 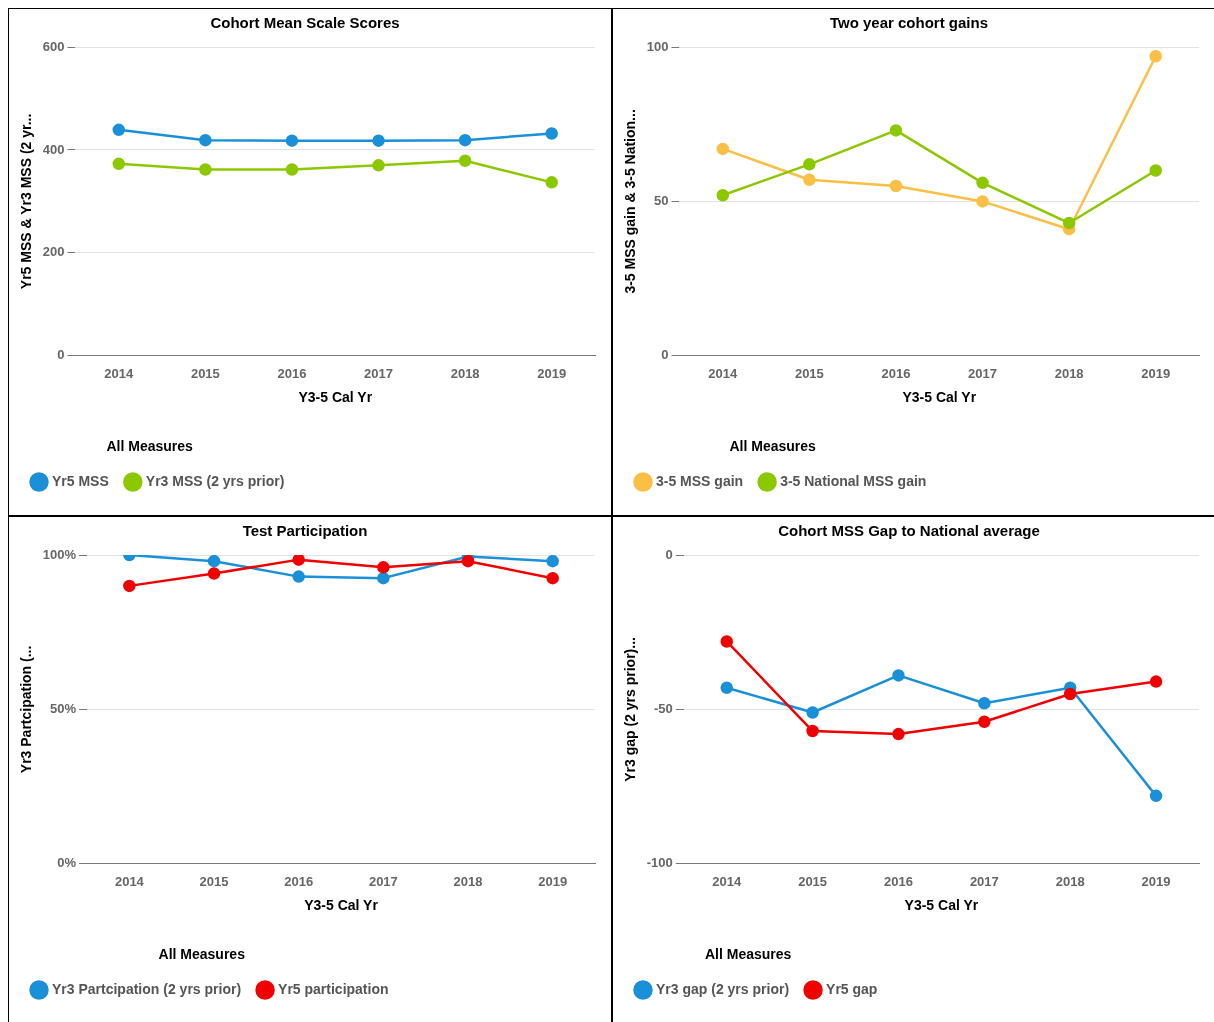 What do you see at coordinates (147, 988) in the screenshot?
I see `legend-label: Yr3 Partcipation (2 yrs prior)` at bounding box center [147, 988].